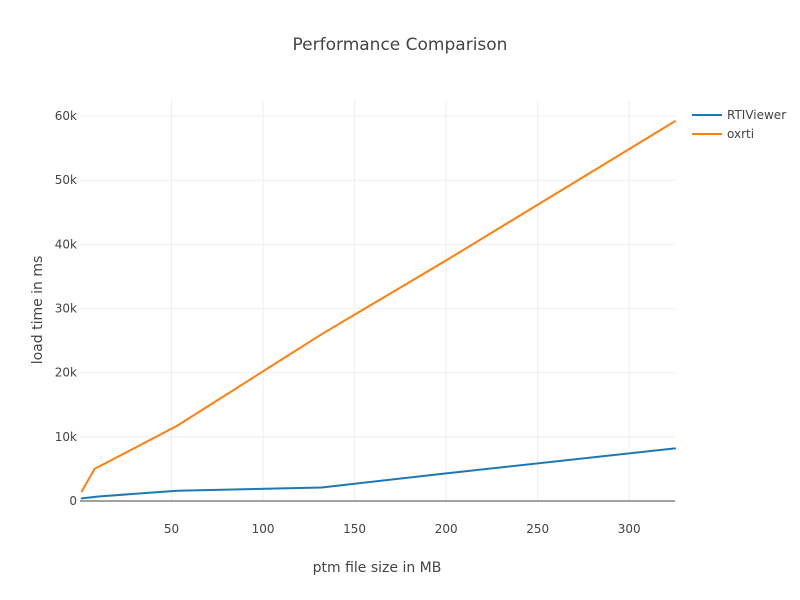  Describe the element at coordinates (400, 45) in the screenshot. I see `chart-title: Performance Comparison` at that location.